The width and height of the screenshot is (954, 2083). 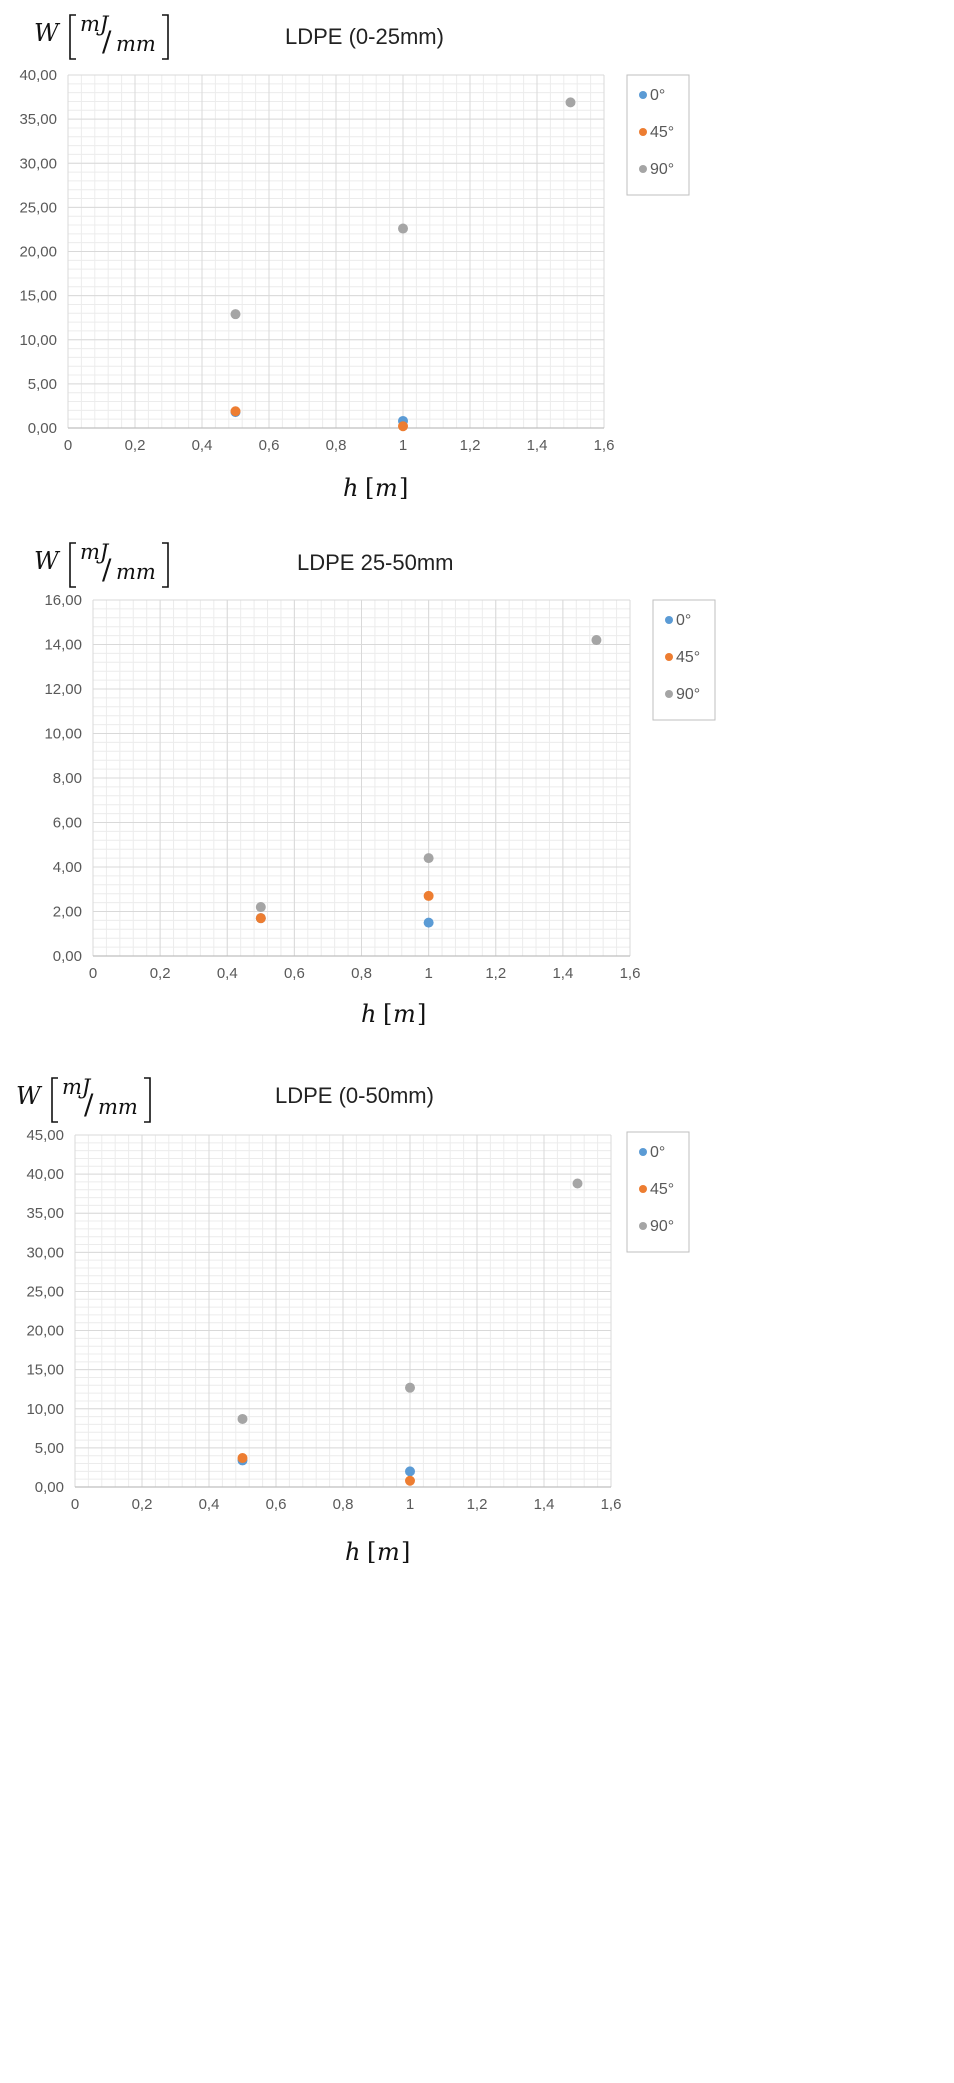 I want to click on y-tick-label: 45,00, so click(x=45, y=1135).